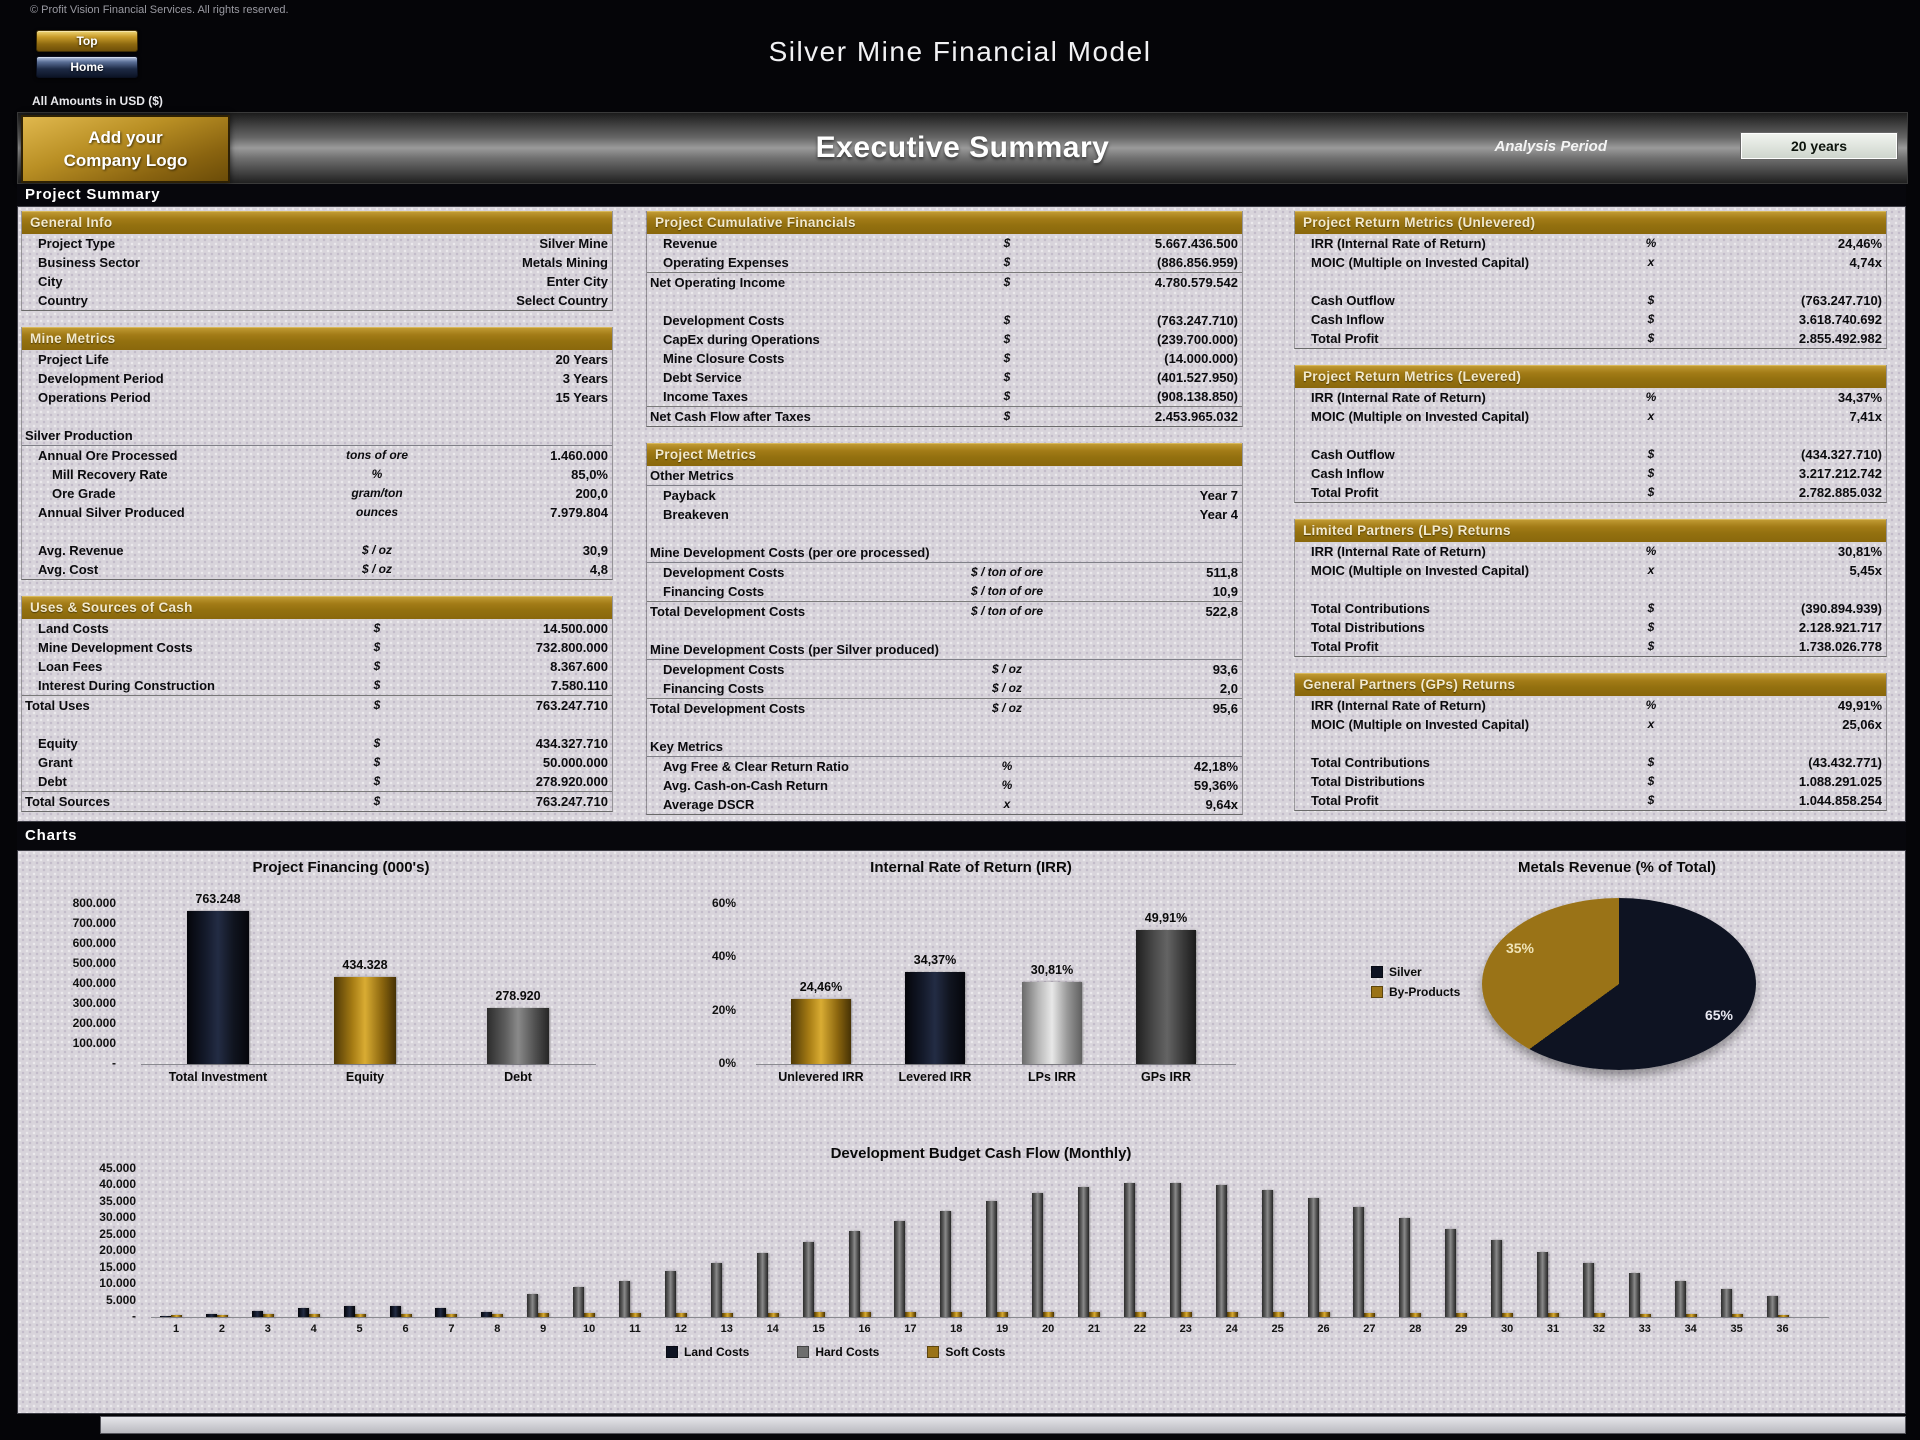 The height and width of the screenshot is (1440, 1920). I want to click on company-logo-placeholder: Add your Company Logo, so click(125, 149).